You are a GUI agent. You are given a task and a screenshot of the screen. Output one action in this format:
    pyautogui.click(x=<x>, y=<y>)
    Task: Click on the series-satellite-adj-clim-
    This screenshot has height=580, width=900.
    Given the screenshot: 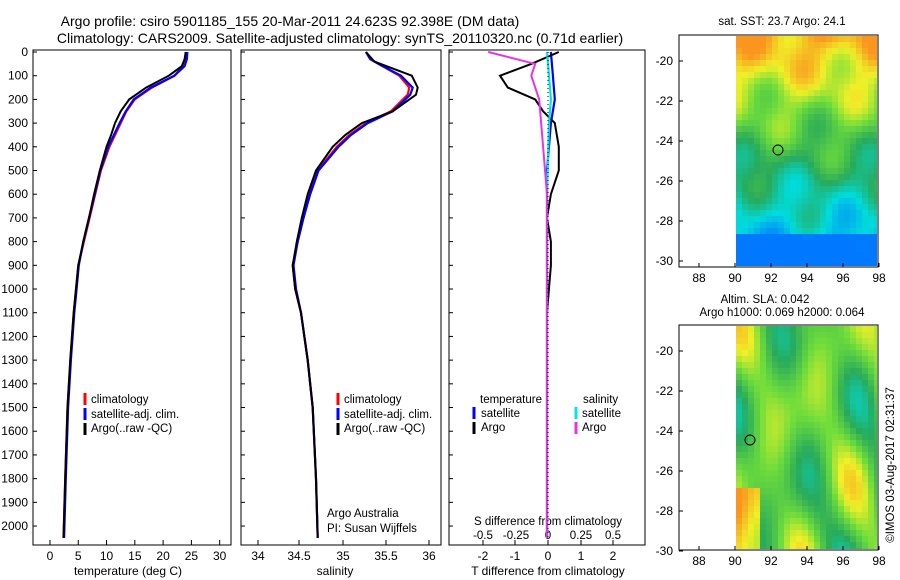 What is the action you would take?
    pyautogui.click(x=126, y=294)
    